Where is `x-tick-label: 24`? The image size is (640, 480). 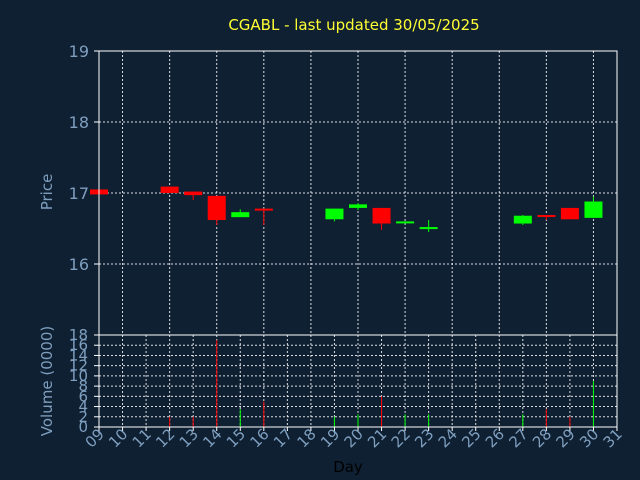
x-tick-label: 24 is located at coordinates (448, 438).